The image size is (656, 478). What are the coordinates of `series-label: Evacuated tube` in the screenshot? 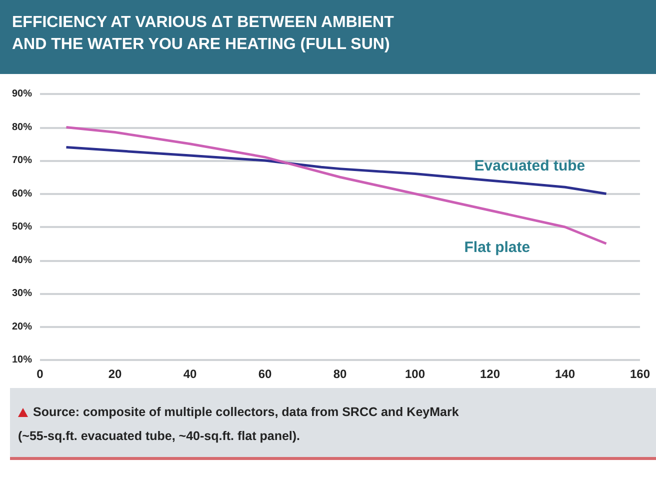 It's located at (530, 165).